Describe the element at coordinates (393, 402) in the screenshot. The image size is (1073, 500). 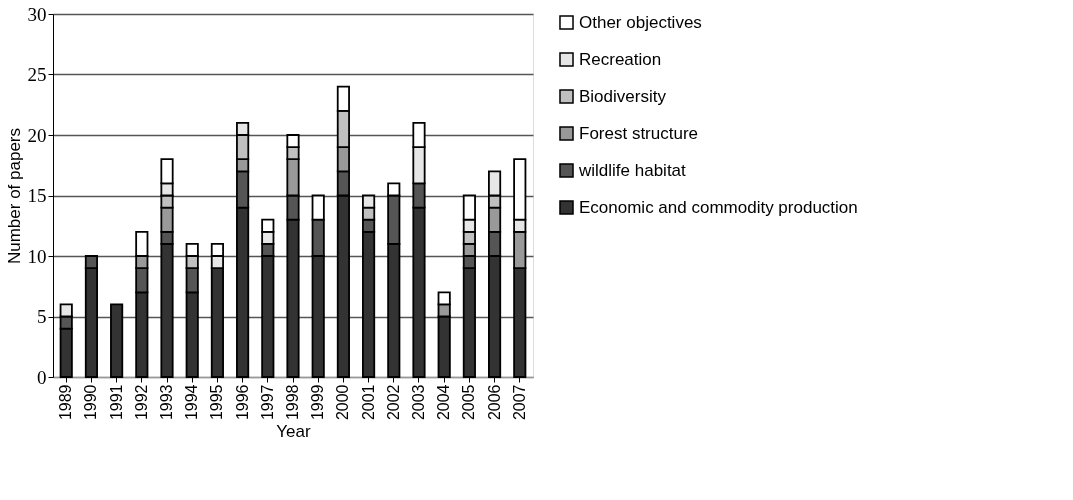
I see `x-tick-label: 2002` at that location.